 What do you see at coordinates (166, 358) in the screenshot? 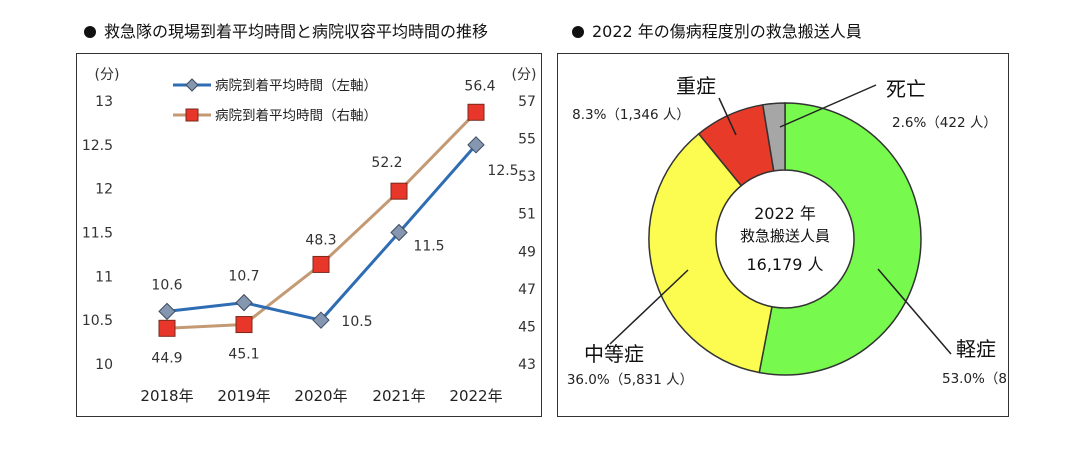
I see `series-right-axis-data-label: 44.9` at bounding box center [166, 358].